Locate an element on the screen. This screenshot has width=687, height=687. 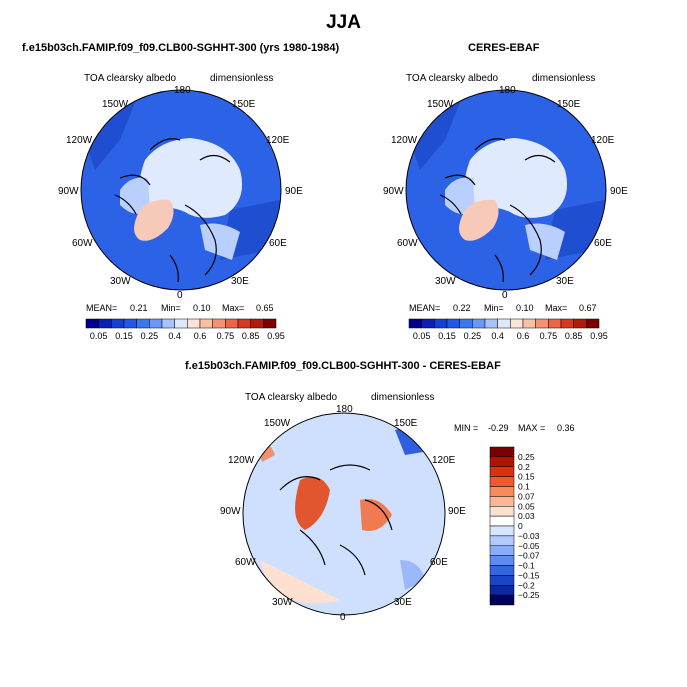
diff-background is located at coordinates (344, 514).